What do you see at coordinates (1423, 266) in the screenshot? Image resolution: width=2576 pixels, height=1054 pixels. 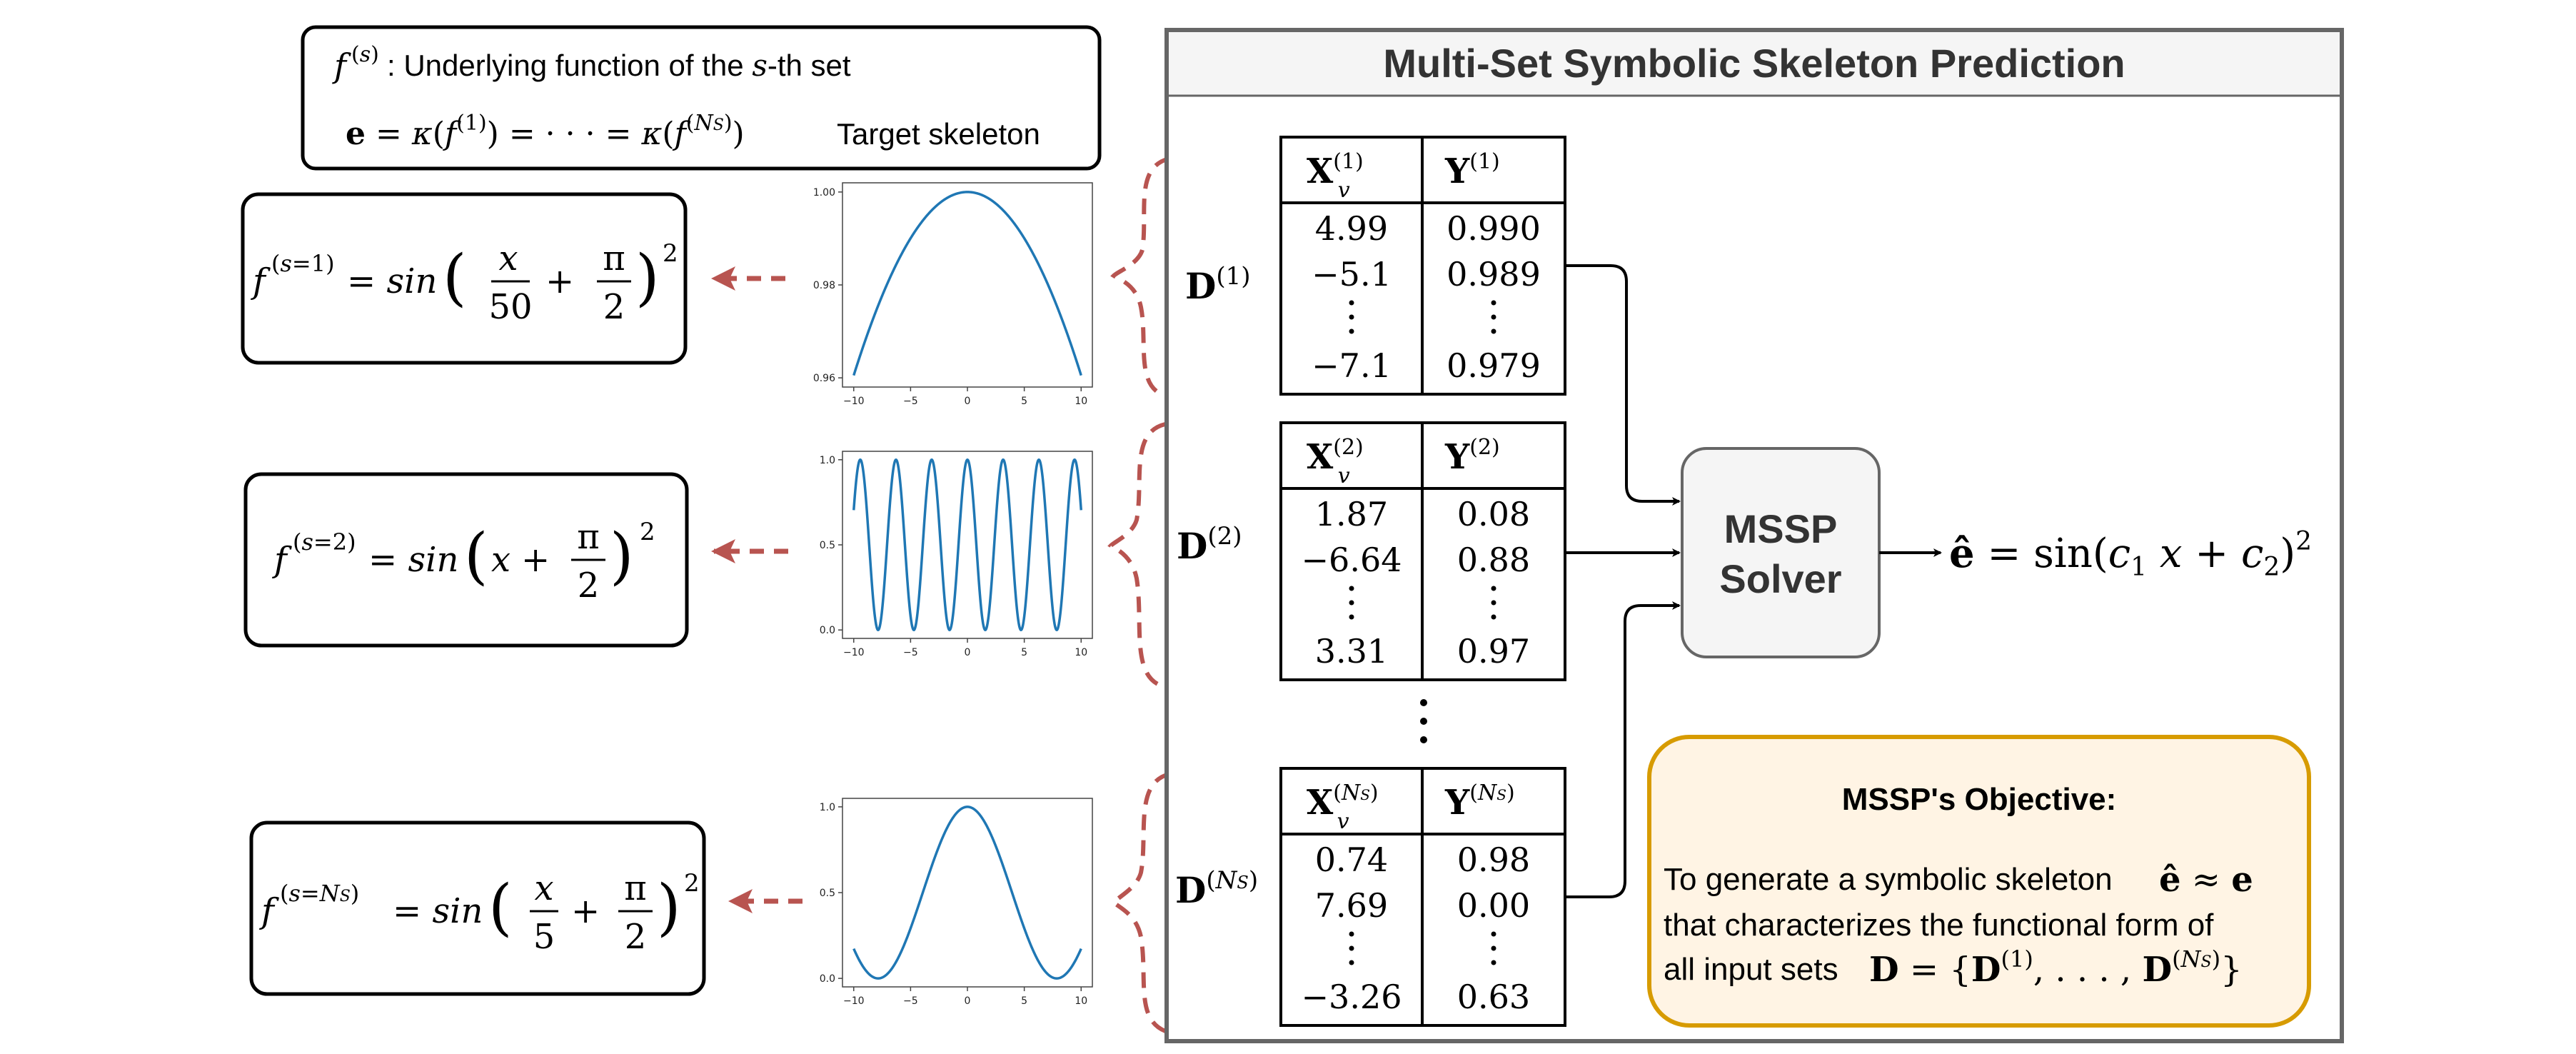 I see `data-table-1: X(1) v Y(1)4.99 0.990−5.1 0.989−7.1 0.979` at bounding box center [1423, 266].